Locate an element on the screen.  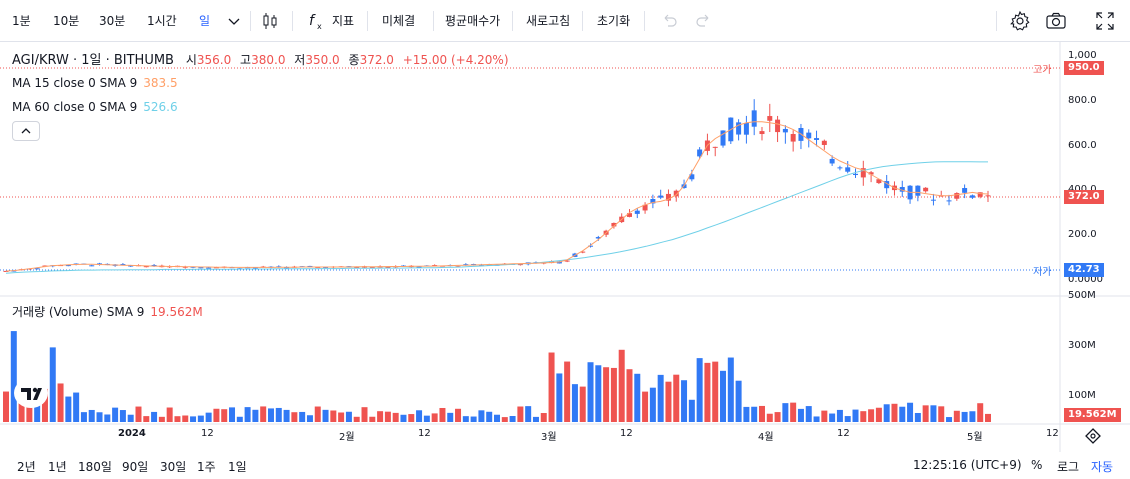
symbol-label: AGI/KRW · 1일 · BITHUMB is located at coordinates (93, 60).